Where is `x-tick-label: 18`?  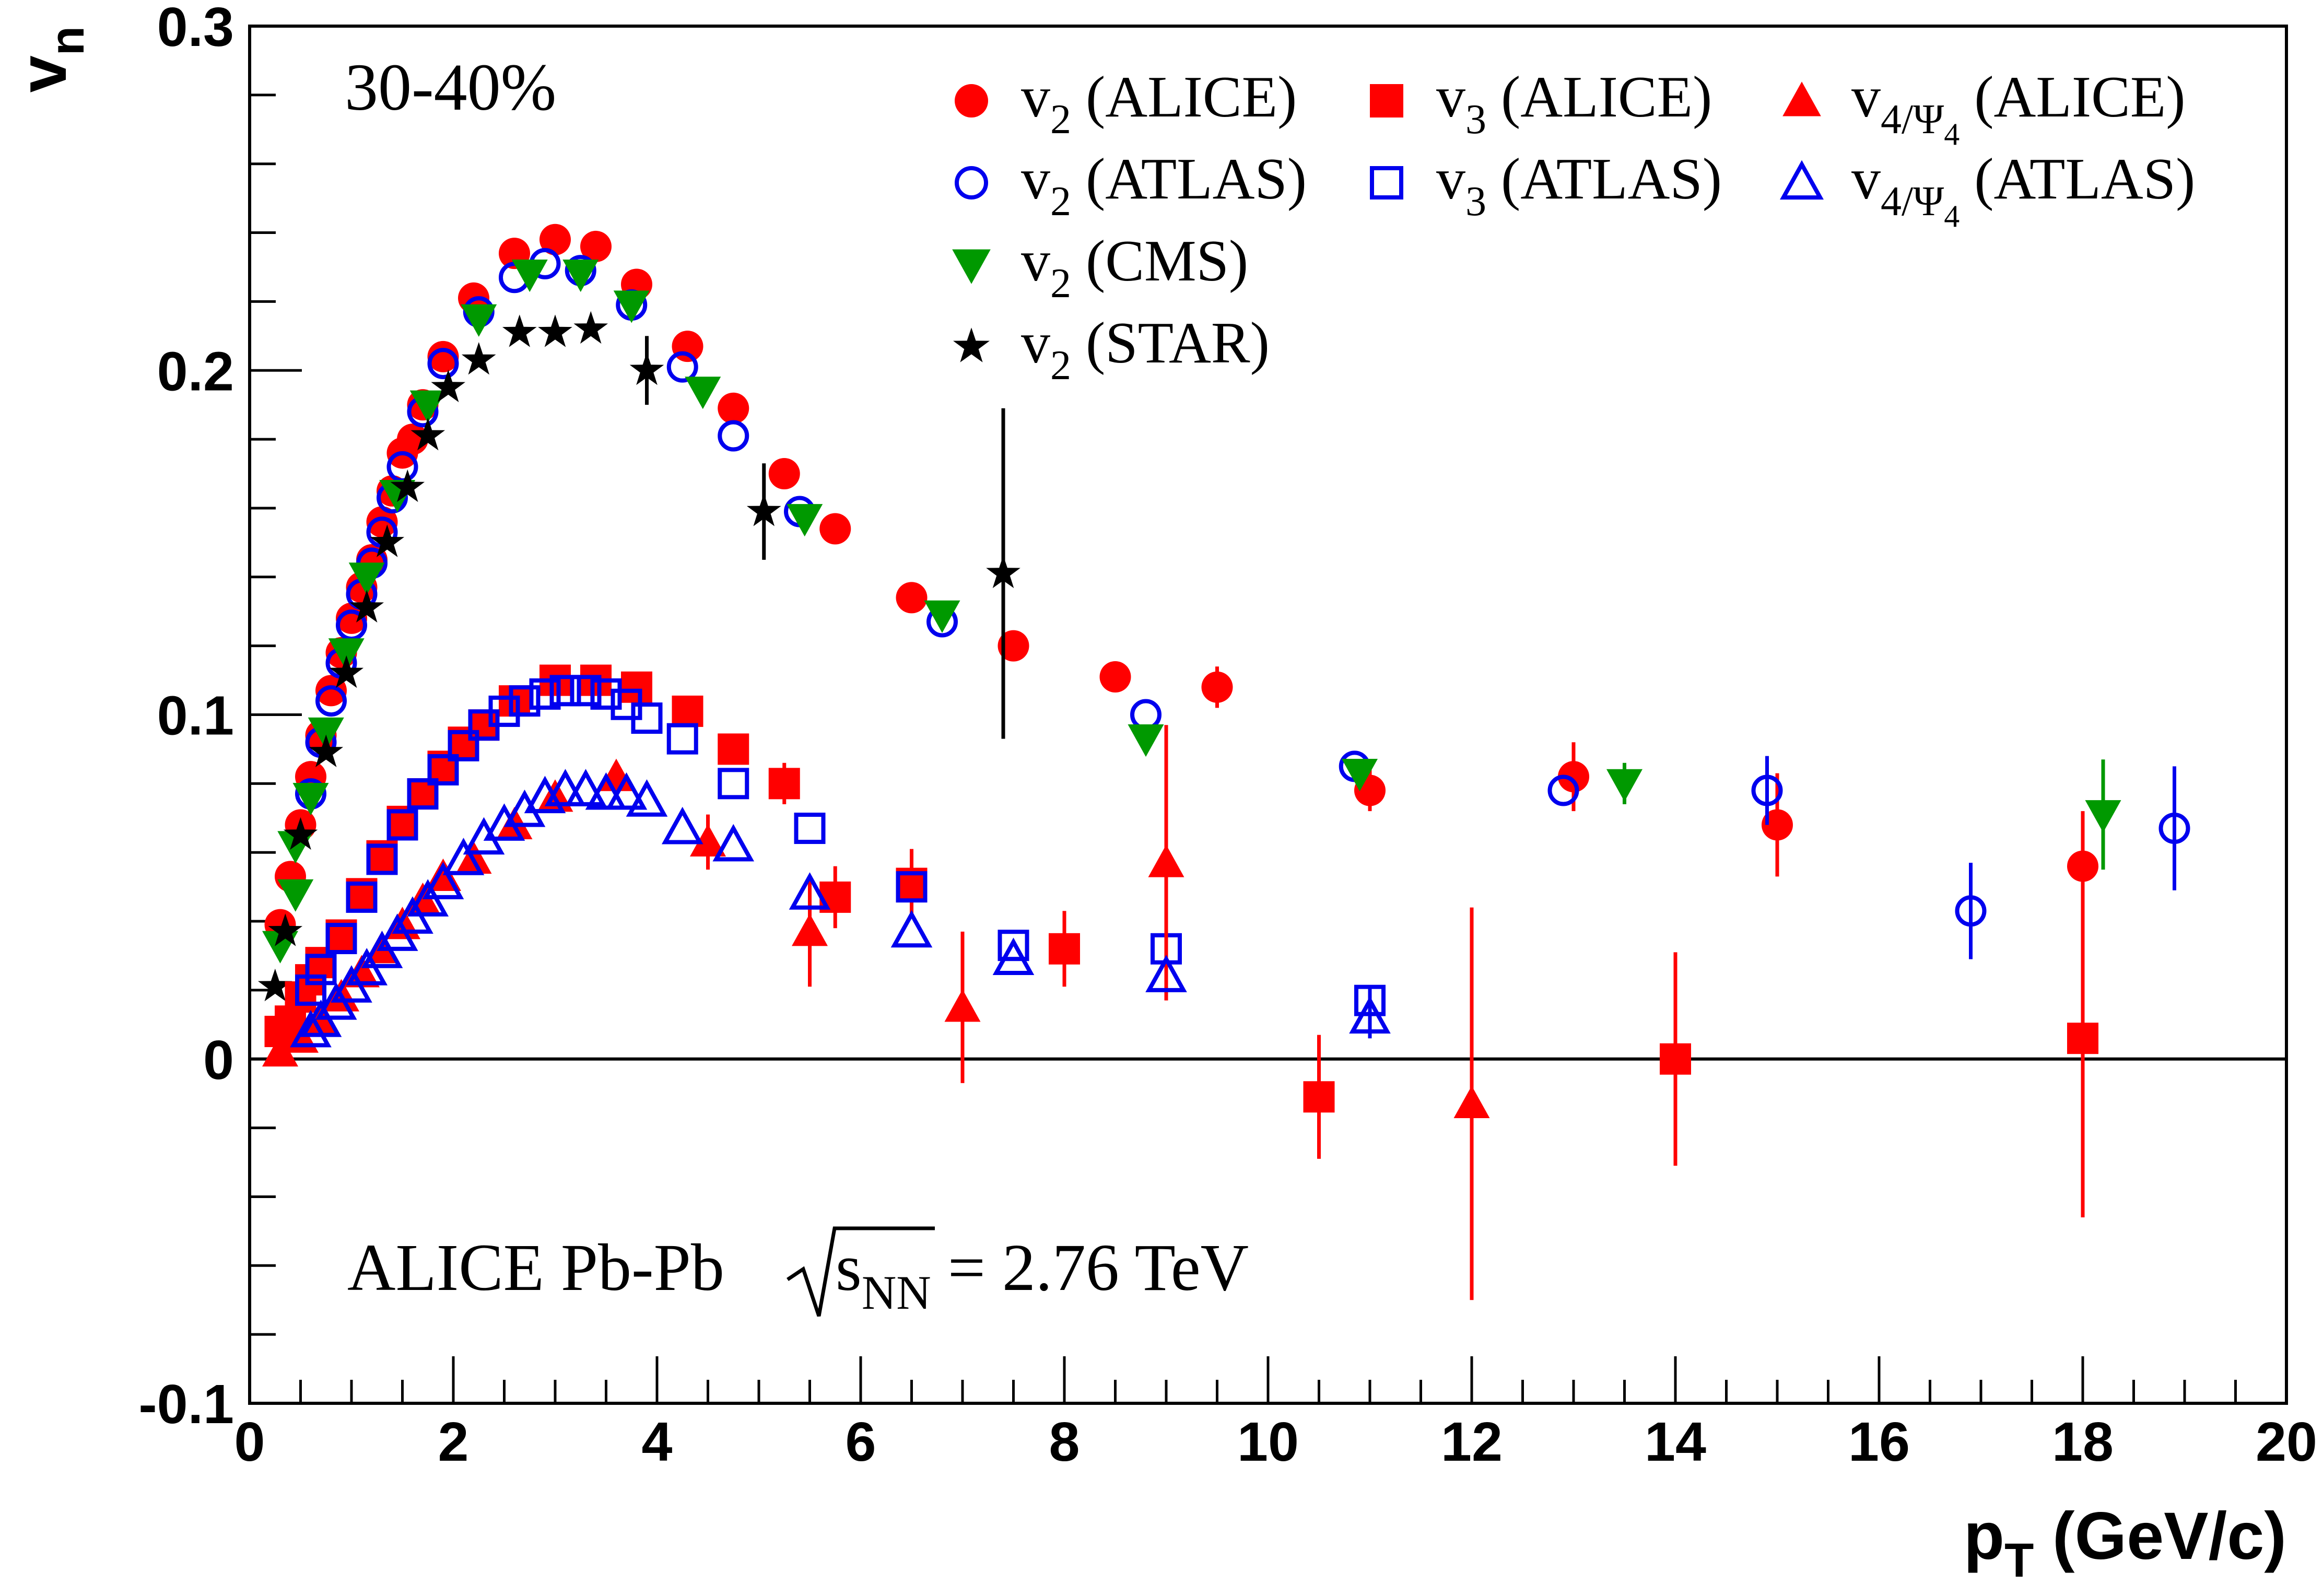
x-tick-label: 18 is located at coordinates (2083, 1442).